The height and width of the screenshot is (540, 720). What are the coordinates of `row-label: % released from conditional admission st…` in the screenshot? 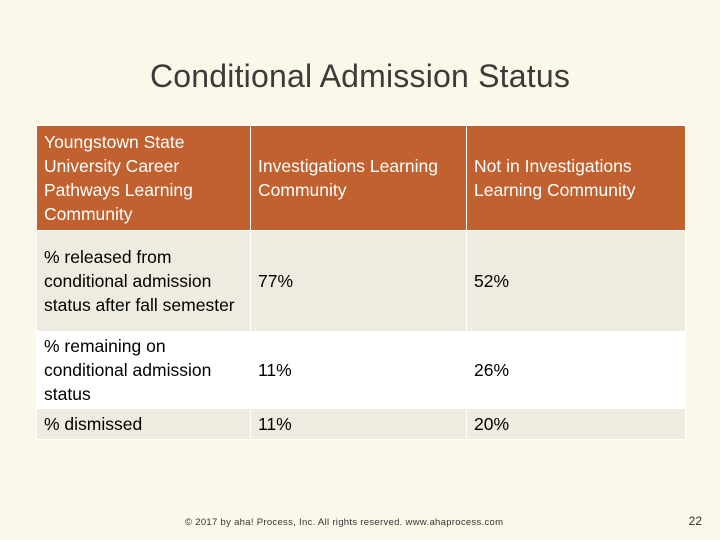 It's located at (143, 281).